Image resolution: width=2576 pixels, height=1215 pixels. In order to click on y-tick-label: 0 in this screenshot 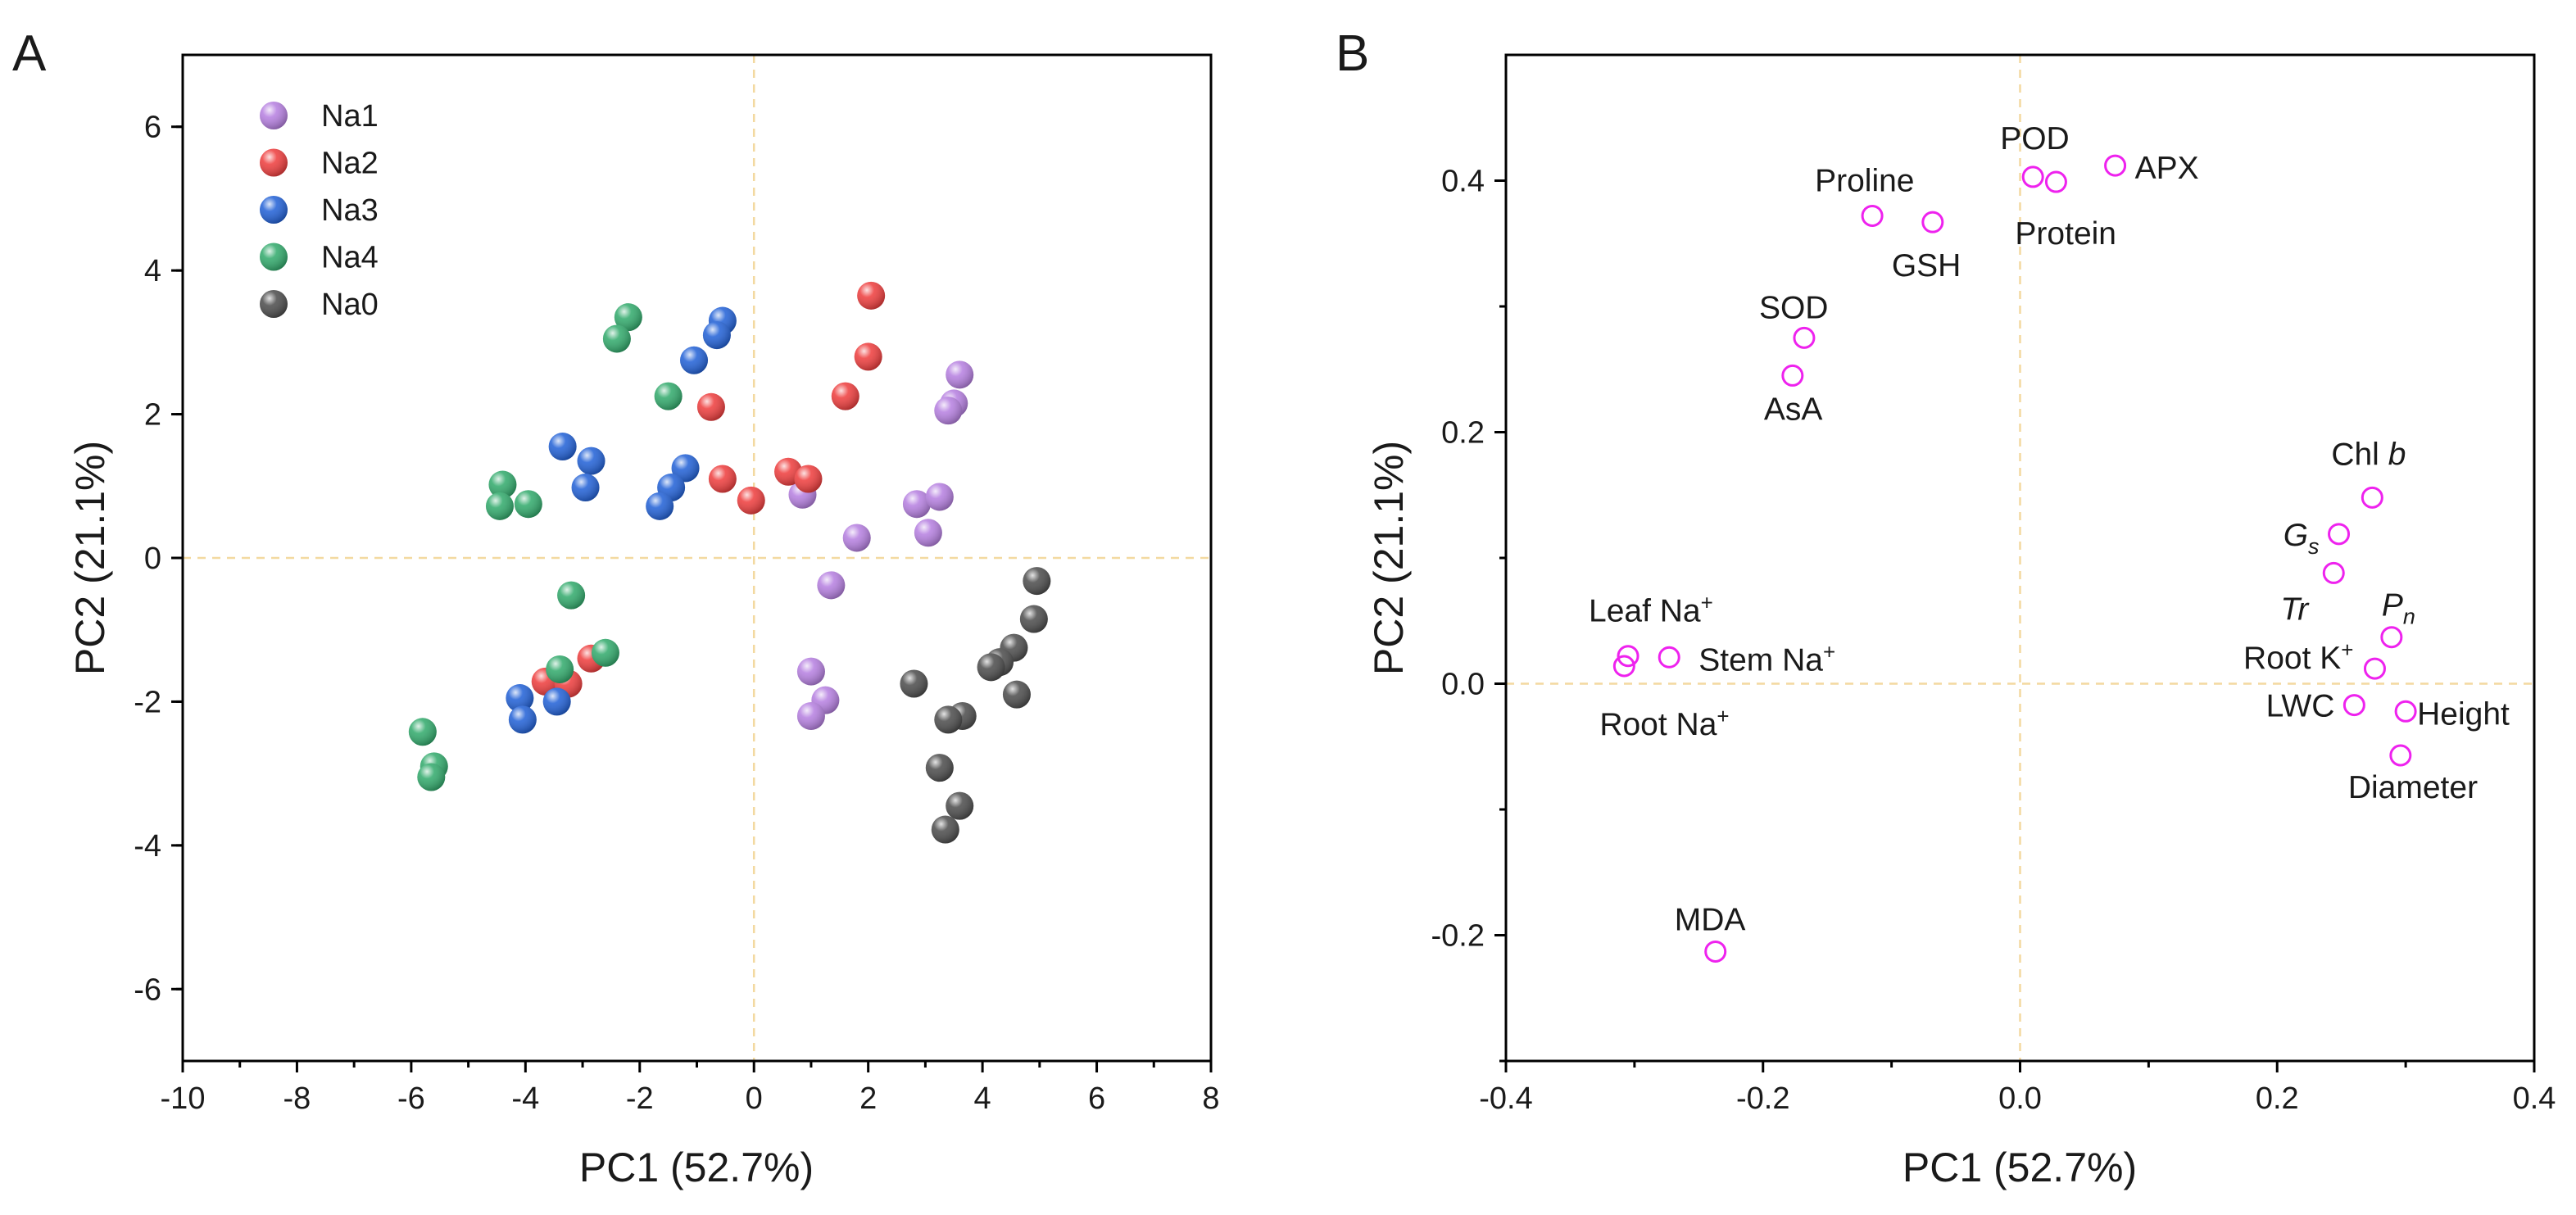, I will do `click(152, 559)`.